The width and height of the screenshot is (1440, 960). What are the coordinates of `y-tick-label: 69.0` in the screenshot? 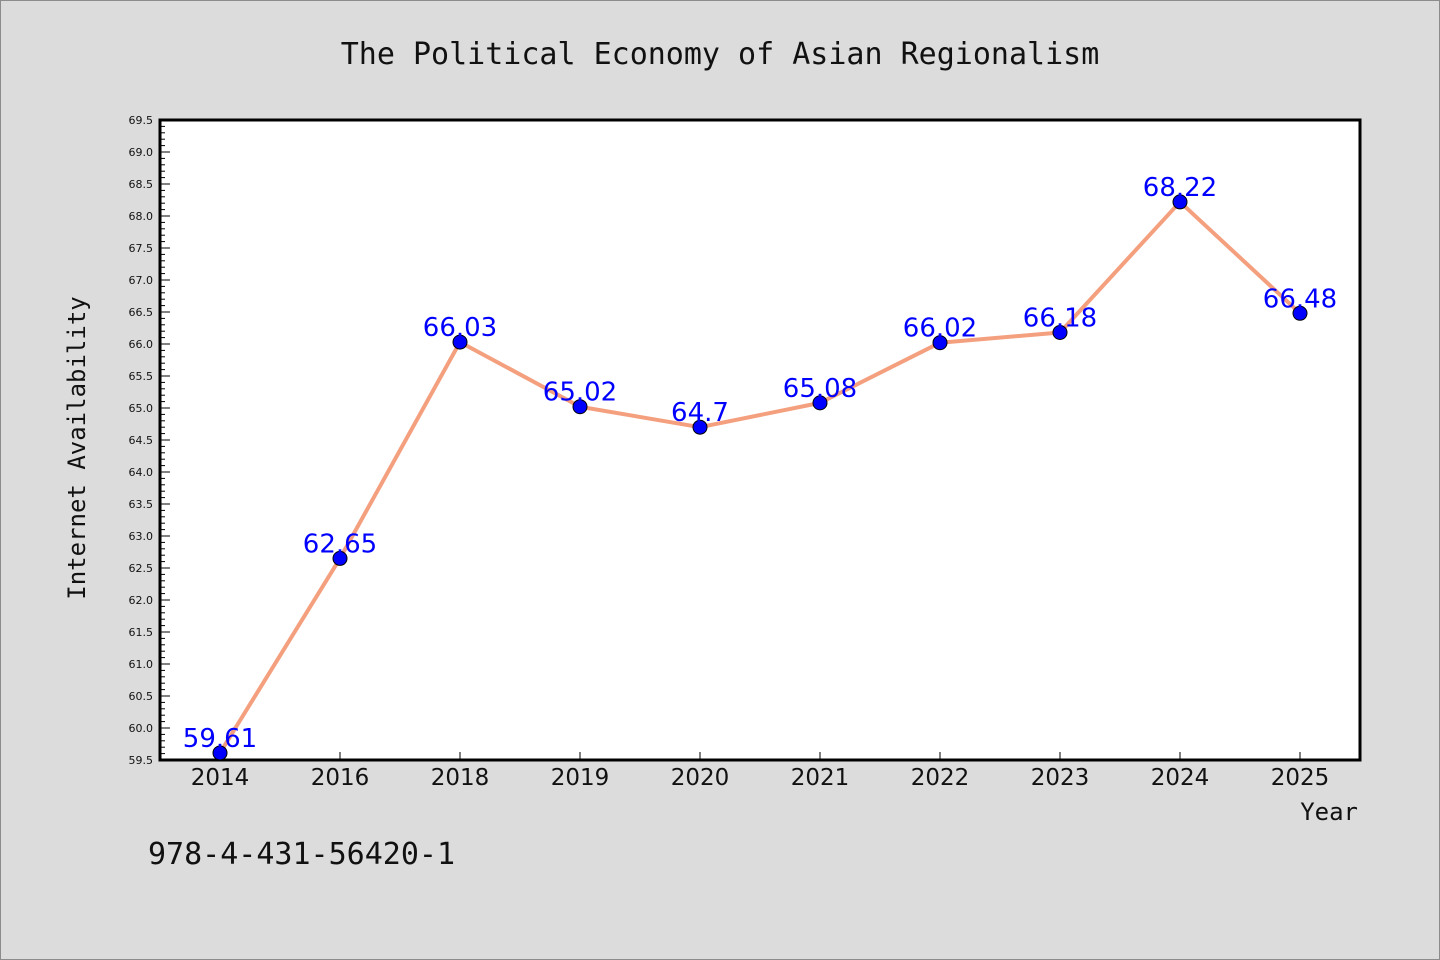 It's located at (141, 152).